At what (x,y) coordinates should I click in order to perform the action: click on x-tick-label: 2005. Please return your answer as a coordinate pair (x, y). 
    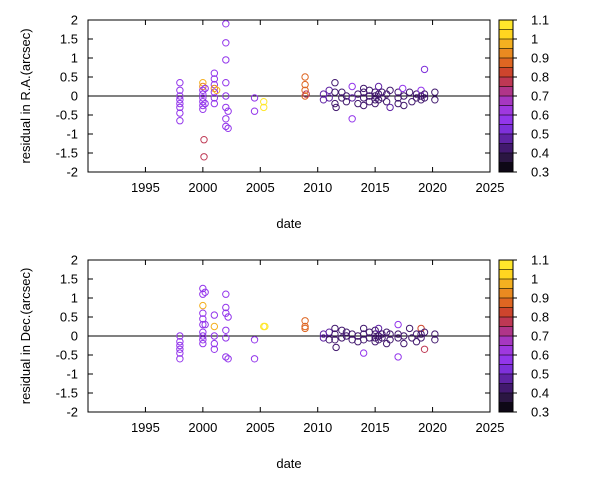
    Looking at the image, I should click on (260, 427).